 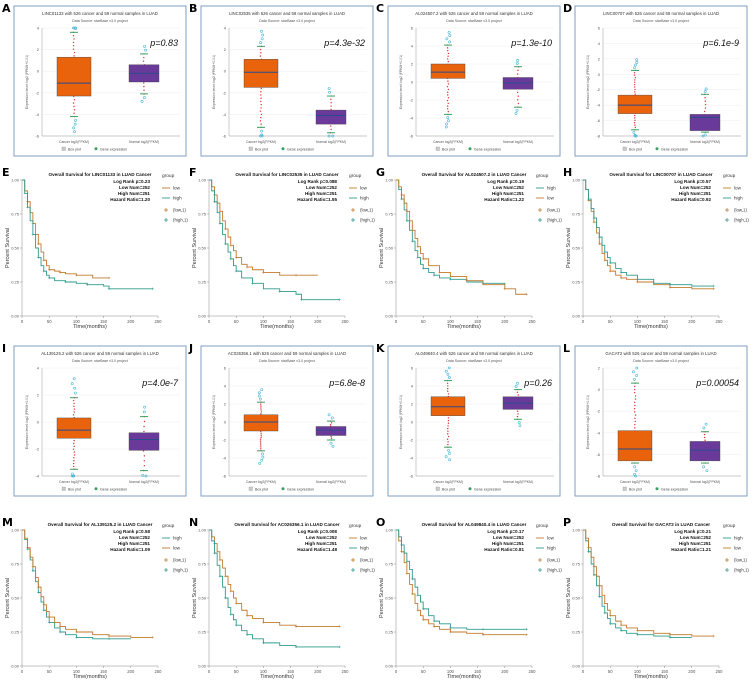 What do you see at coordinates (318, 181) in the screenshot?
I see `stat-line: Log Rank p=0.088` at bounding box center [318, 181].